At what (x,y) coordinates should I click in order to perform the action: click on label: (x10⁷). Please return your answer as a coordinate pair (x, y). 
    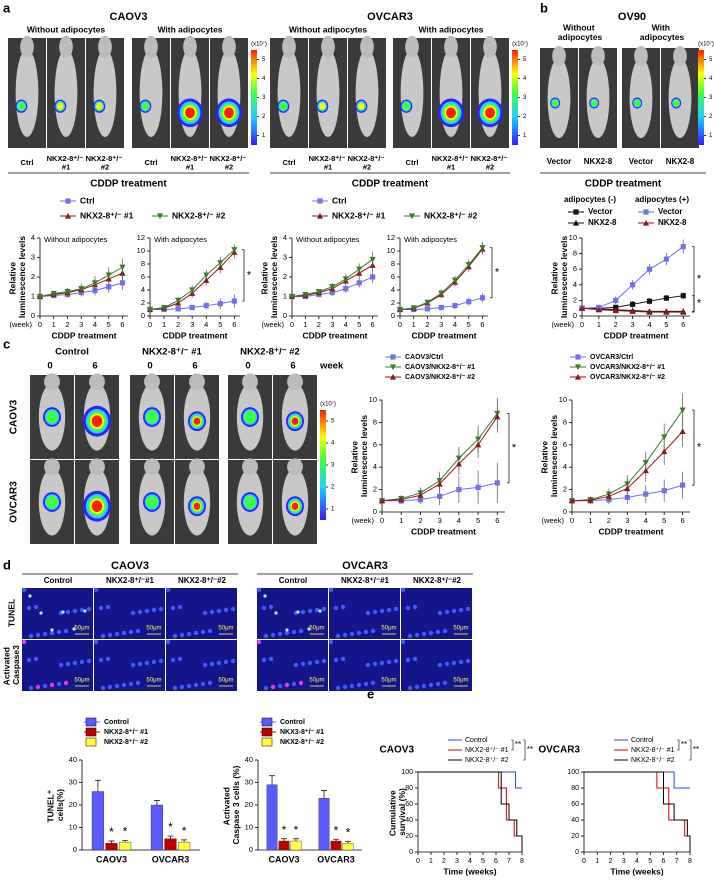
    Looking at the image, I should click on (706, 44).